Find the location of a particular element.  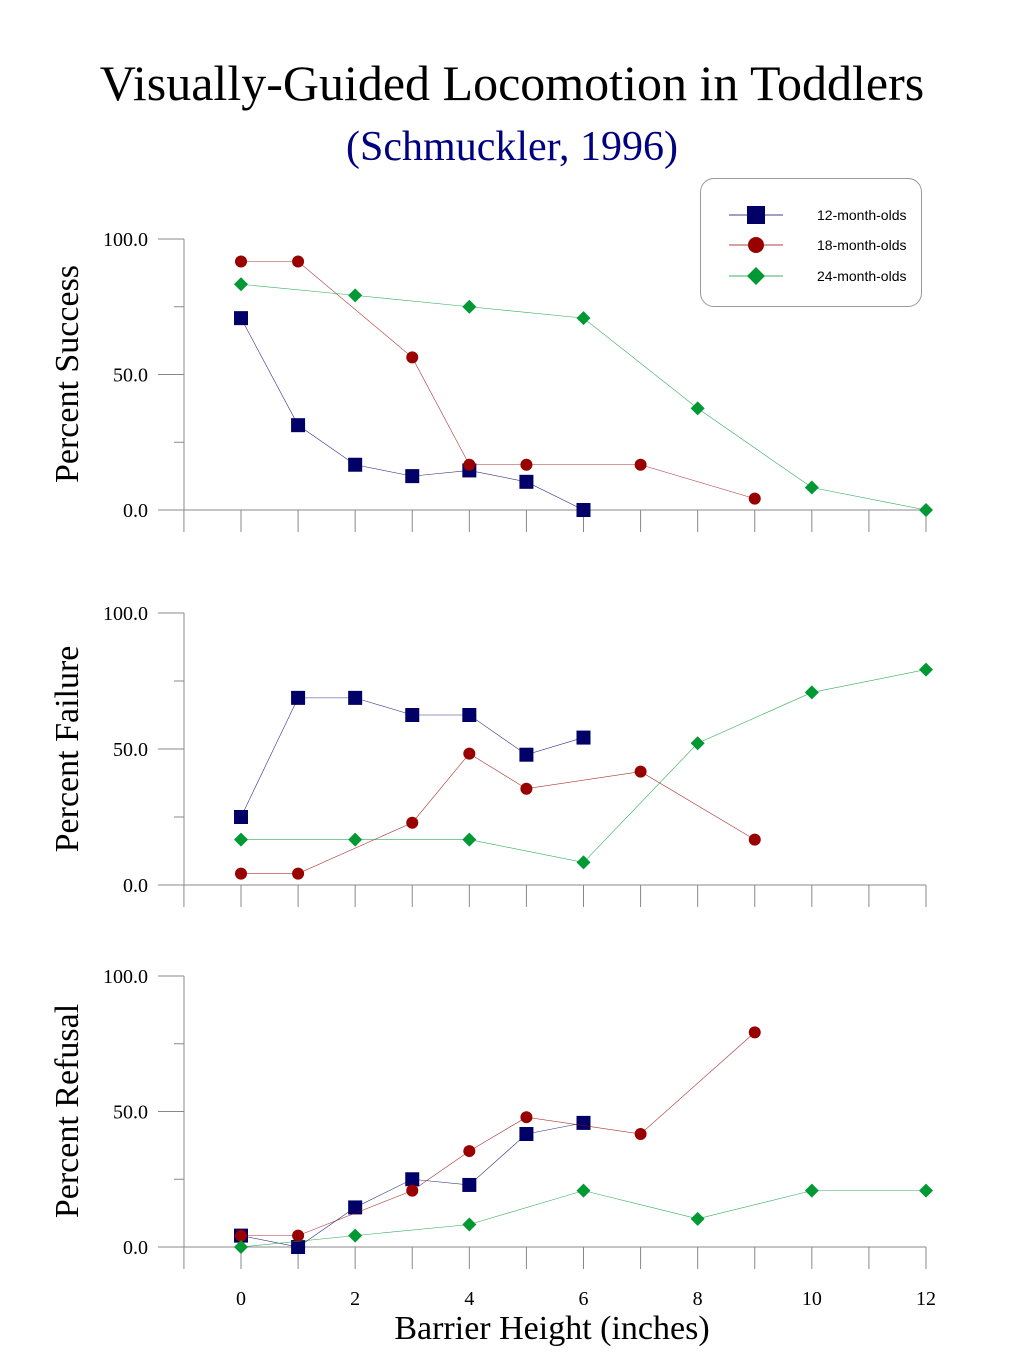

x-tick-label: 10 is located at coordinates (812, 1299).